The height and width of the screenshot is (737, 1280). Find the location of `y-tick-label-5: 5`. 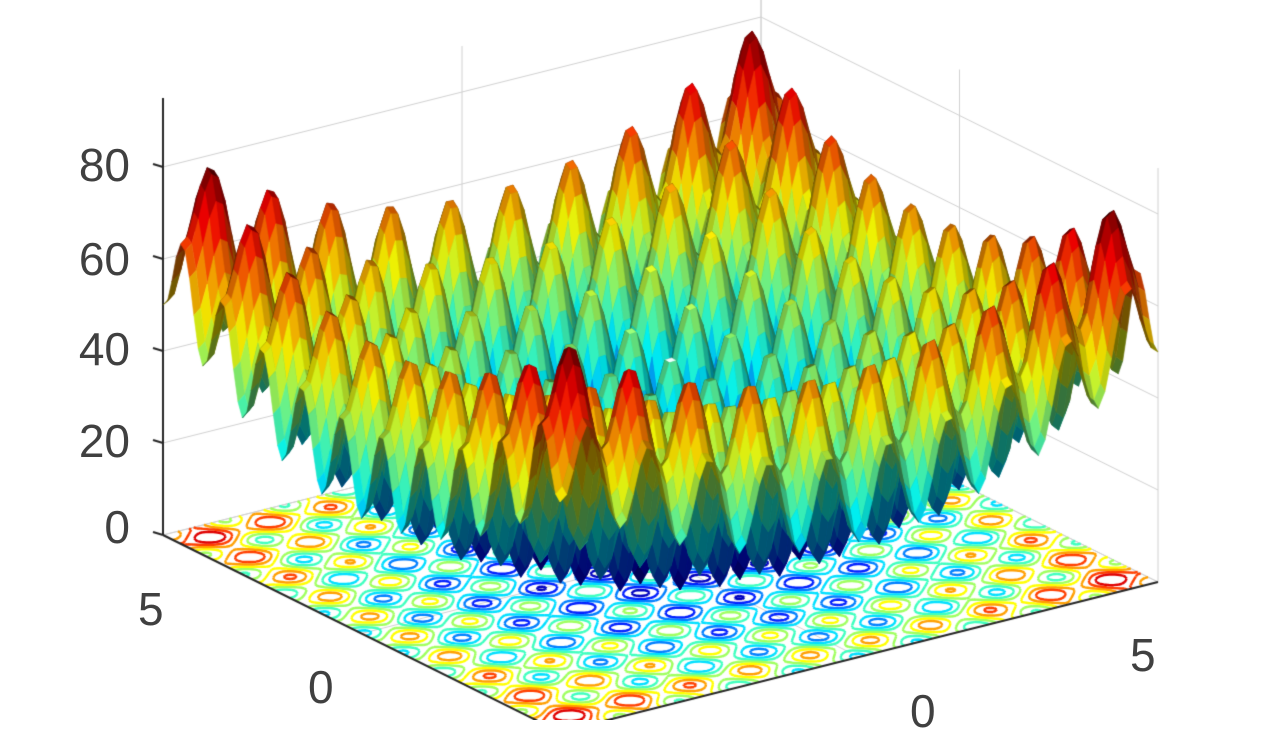

y-tick-label-5: 5 is located at coordinates (151, 609).